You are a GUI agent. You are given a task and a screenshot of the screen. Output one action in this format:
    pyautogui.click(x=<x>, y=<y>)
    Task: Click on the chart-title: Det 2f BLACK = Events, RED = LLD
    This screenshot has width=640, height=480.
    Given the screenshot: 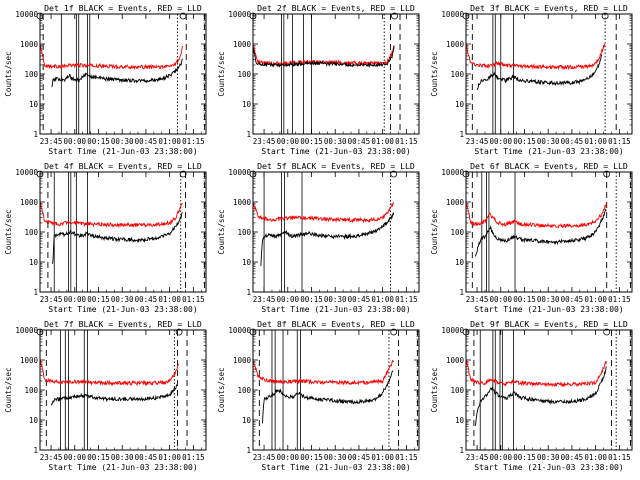 What is the action you would take?
    pyautogui.click(x=336, y=8)
    